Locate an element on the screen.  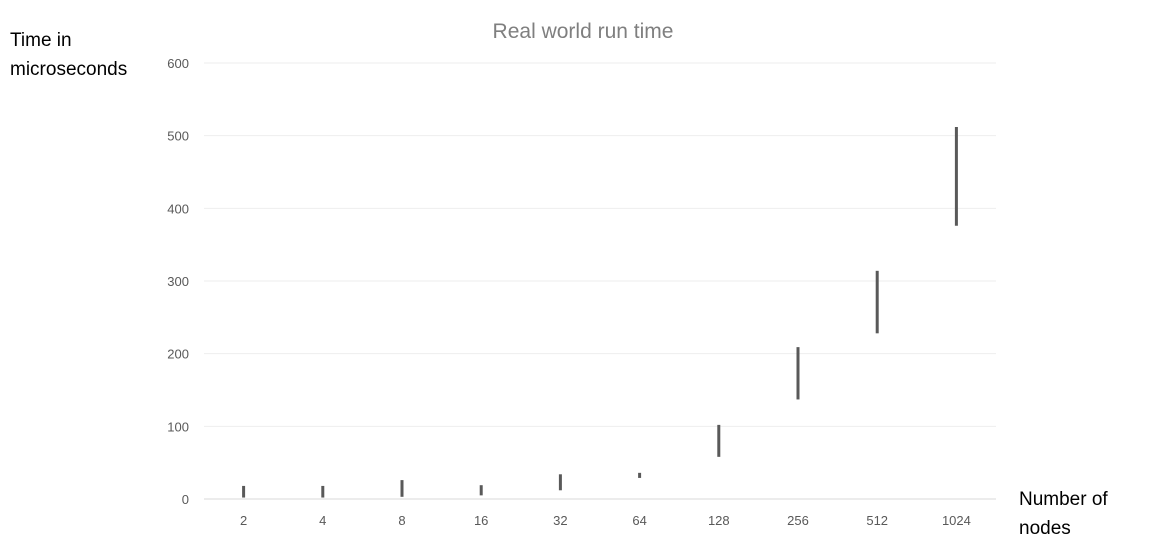
y-axis-label-line-2: microseconds is located at coordinates (69, 69).